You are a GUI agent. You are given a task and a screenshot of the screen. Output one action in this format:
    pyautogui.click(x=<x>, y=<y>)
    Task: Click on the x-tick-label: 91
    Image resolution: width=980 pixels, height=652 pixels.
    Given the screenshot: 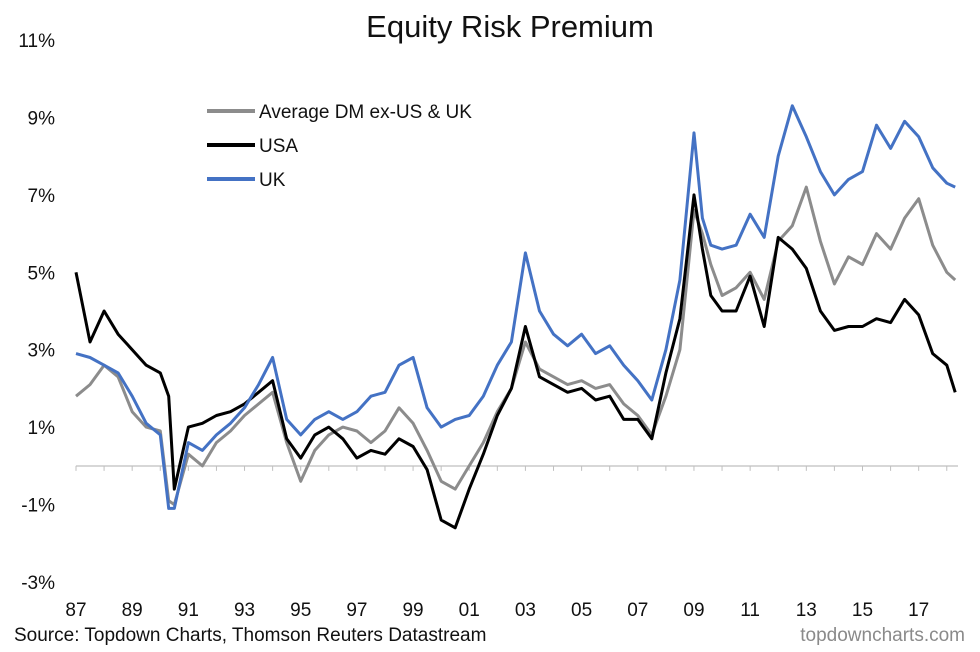 What is the action you would take?
    pyautogui.click(x=188, y=610)
    